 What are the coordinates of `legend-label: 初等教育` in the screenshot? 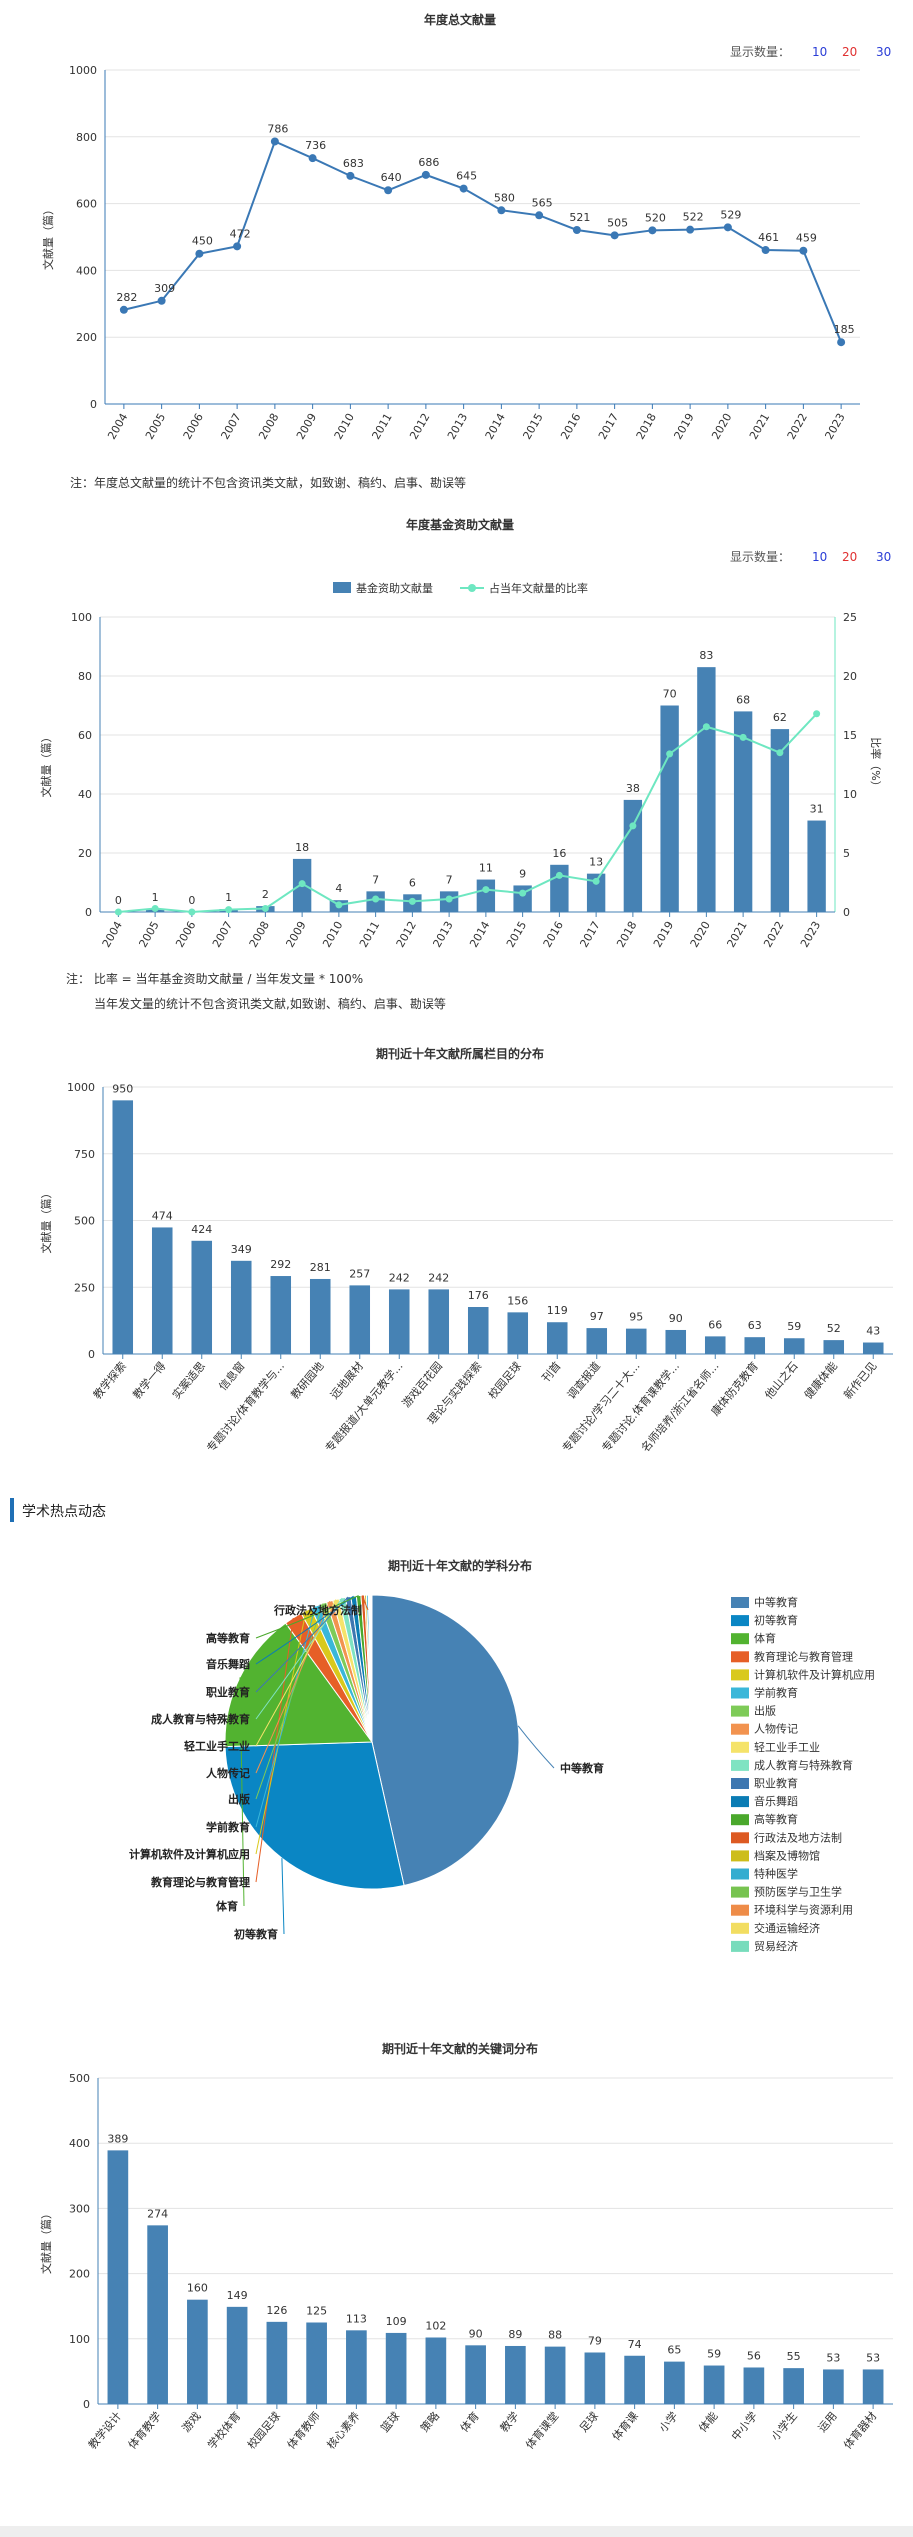 It's located at (776, 1620).